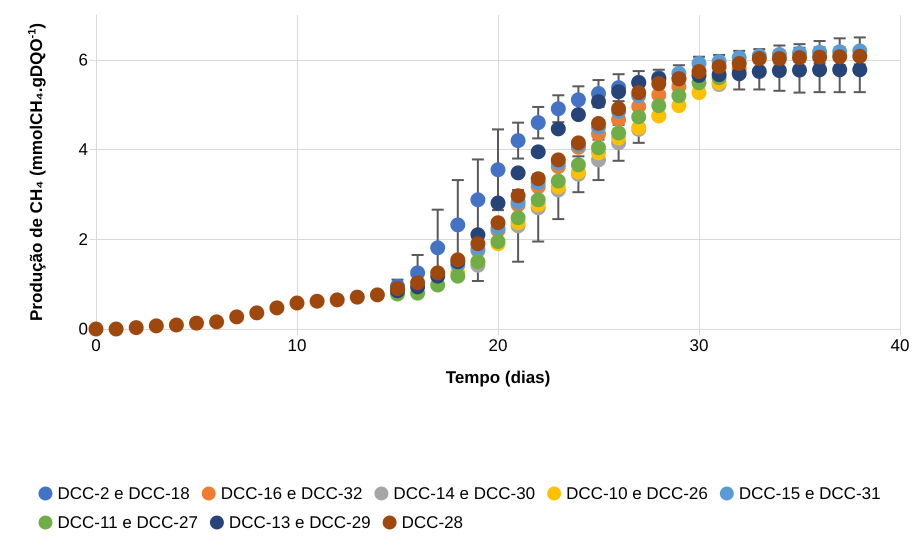 The height and width of the screenshot is (540, 919). What do you see at coordinates (36, 172) in the screenshot?
I see `y-axis-title: Produção de CH₄ (mmolCH₄.gDQO-1)` at bounding box center [36, 172].